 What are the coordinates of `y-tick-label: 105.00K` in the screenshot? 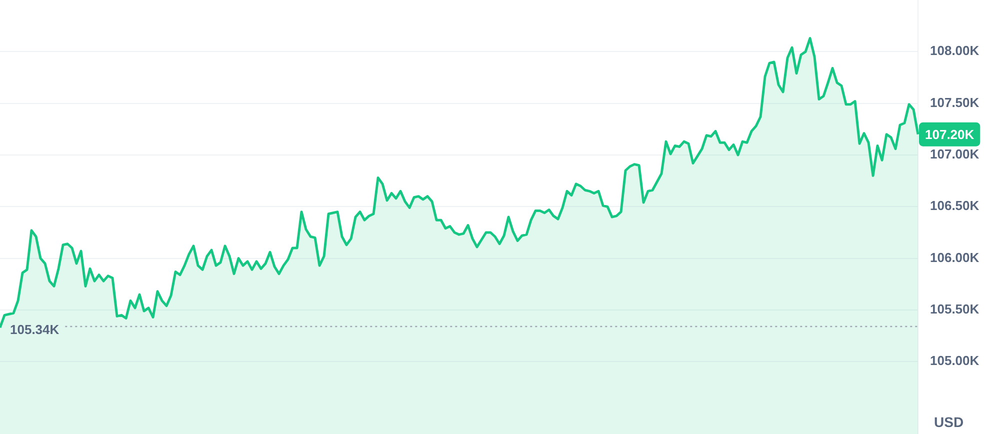 It's located at (955, 360).